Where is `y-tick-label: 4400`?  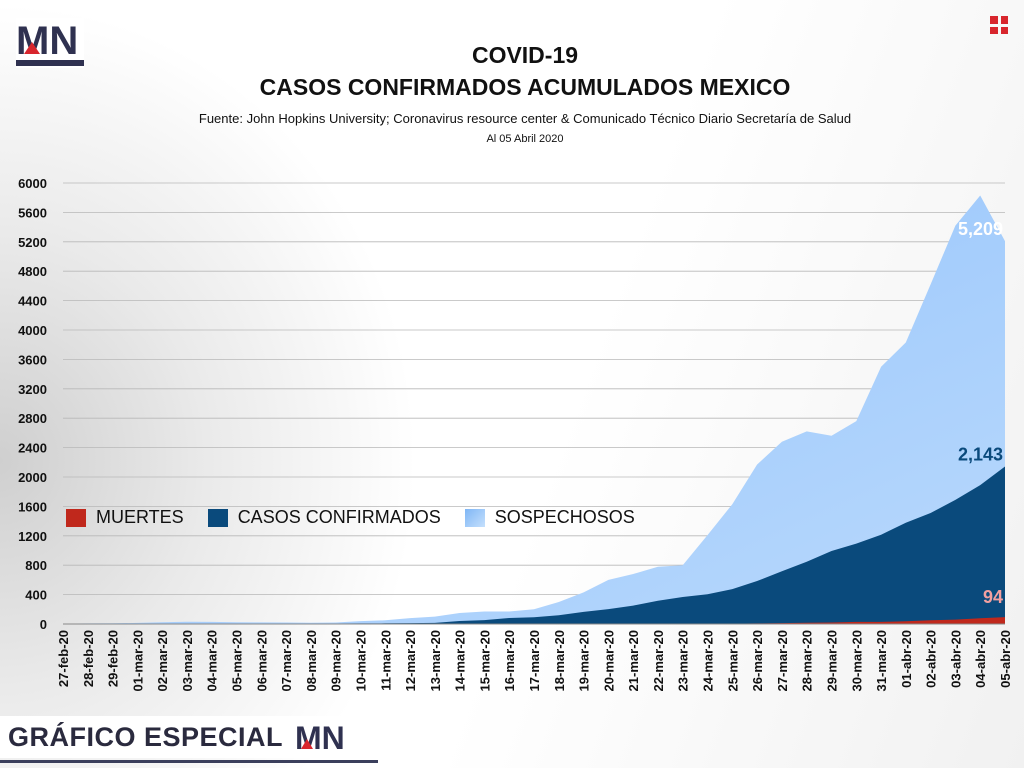 y-tick-label: 4400 is located at coordinates (32, 301).